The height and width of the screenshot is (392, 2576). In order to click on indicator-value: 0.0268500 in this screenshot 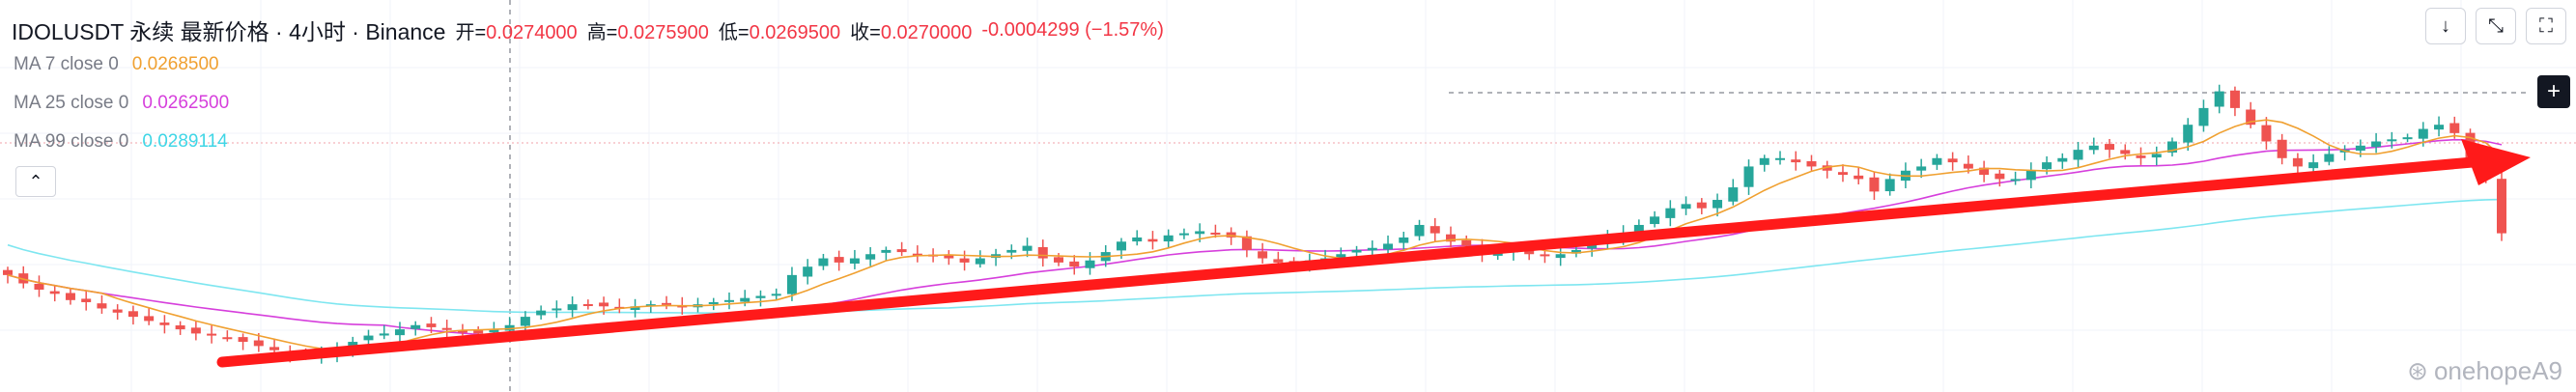, I will do `click(175, 64)`.